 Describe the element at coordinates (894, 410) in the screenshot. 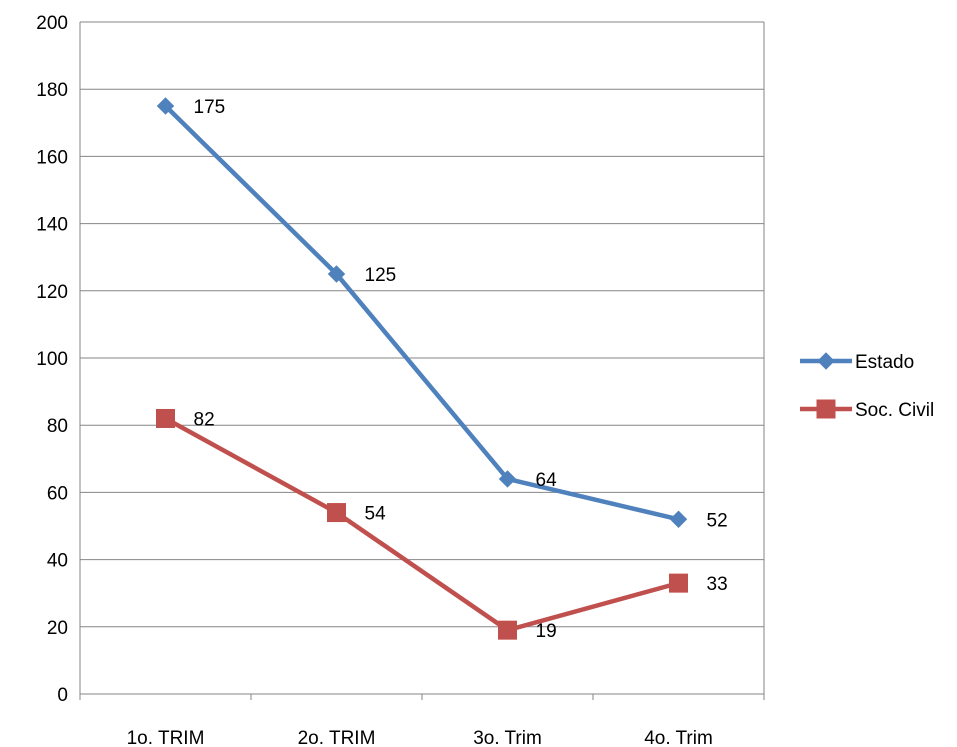

I see `legend-label-soc-civil: Soc. Civil` at that location.